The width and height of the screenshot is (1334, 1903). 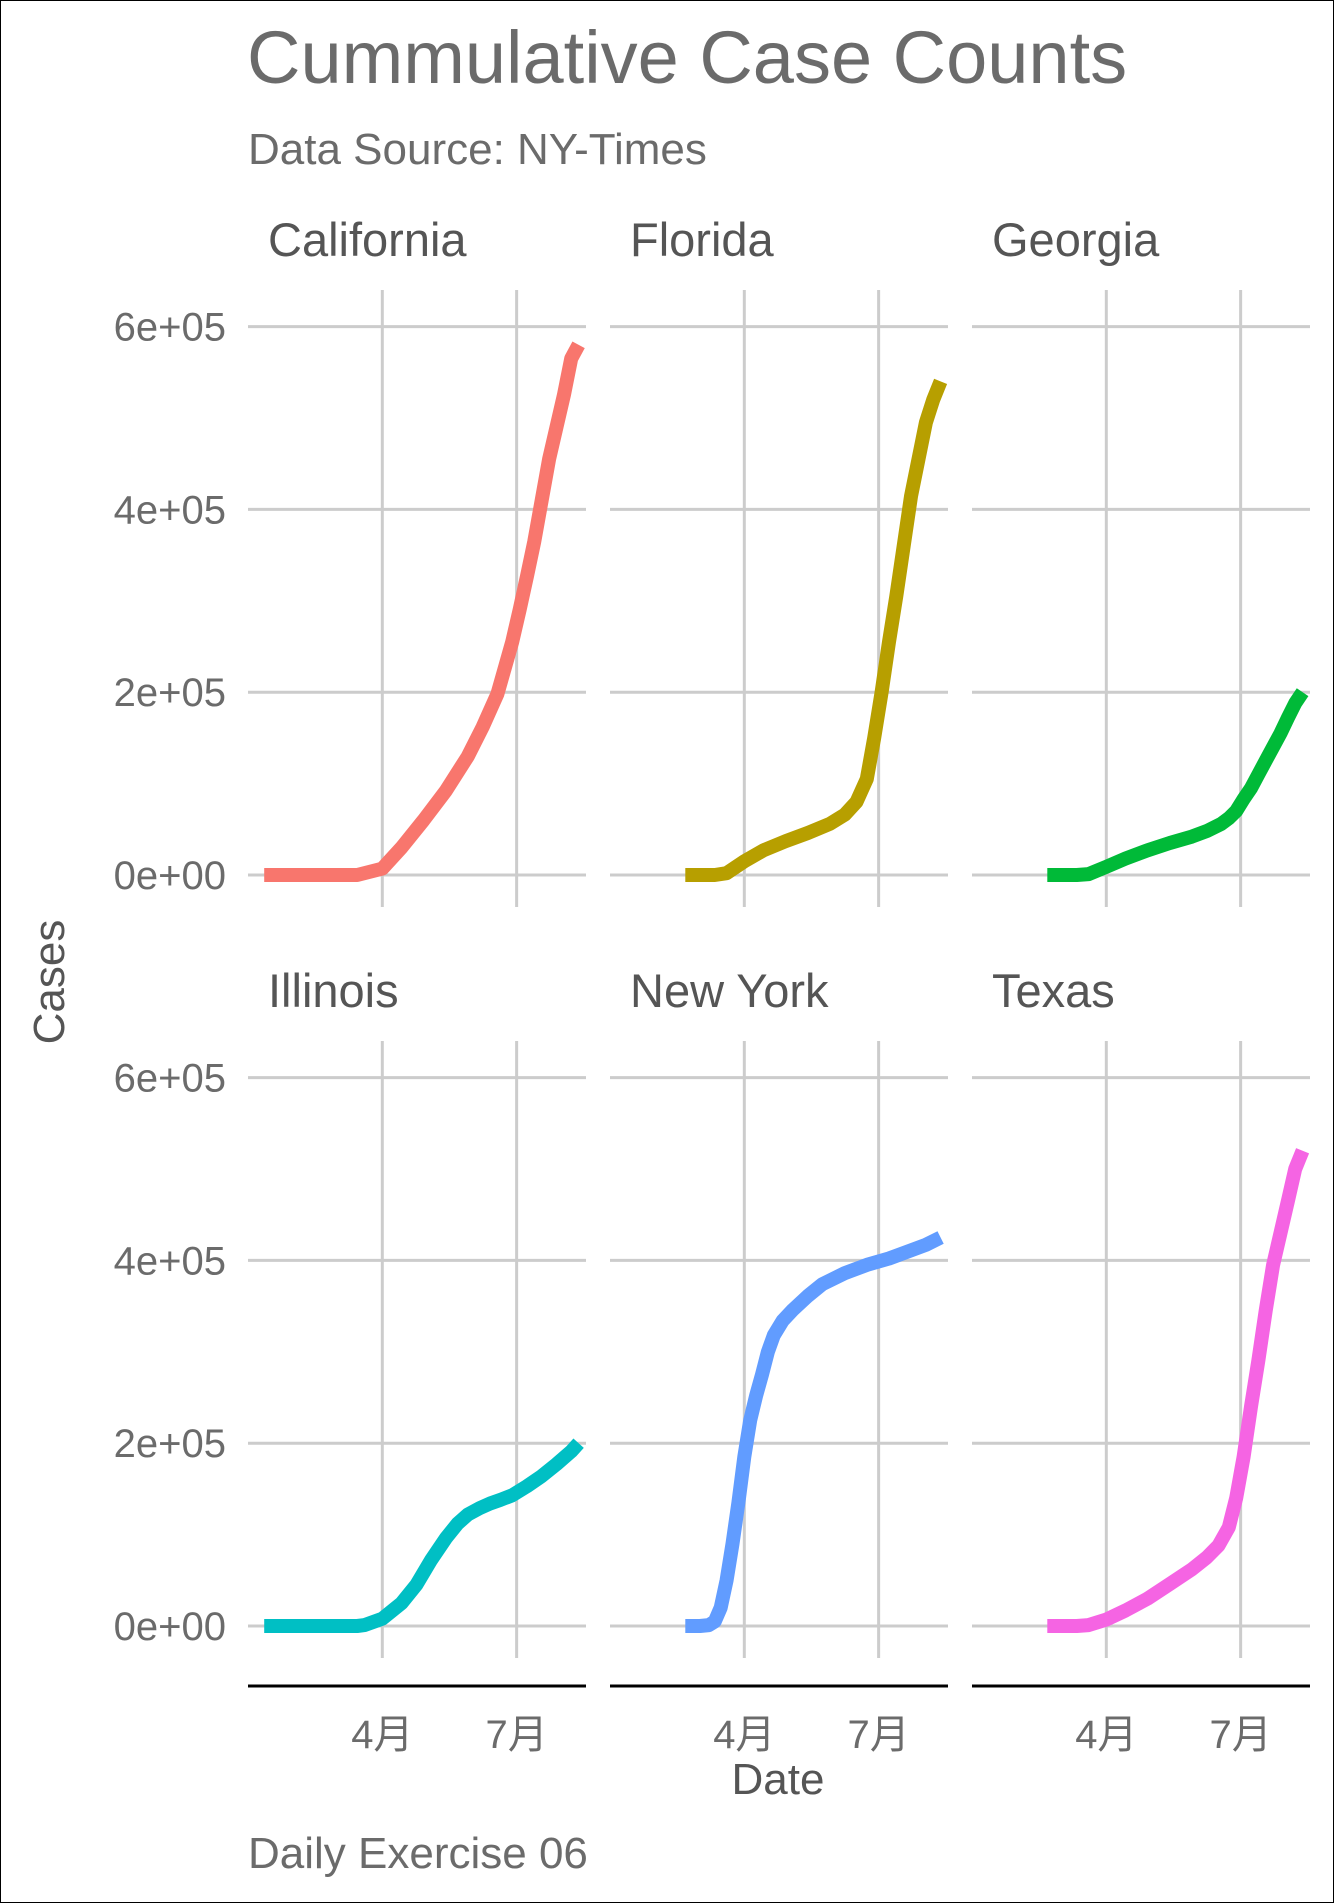 What do you see at coordinates (424, 1535) in the screenshot?
I see `series-line-illinois` at bounding box center [424, 1535].